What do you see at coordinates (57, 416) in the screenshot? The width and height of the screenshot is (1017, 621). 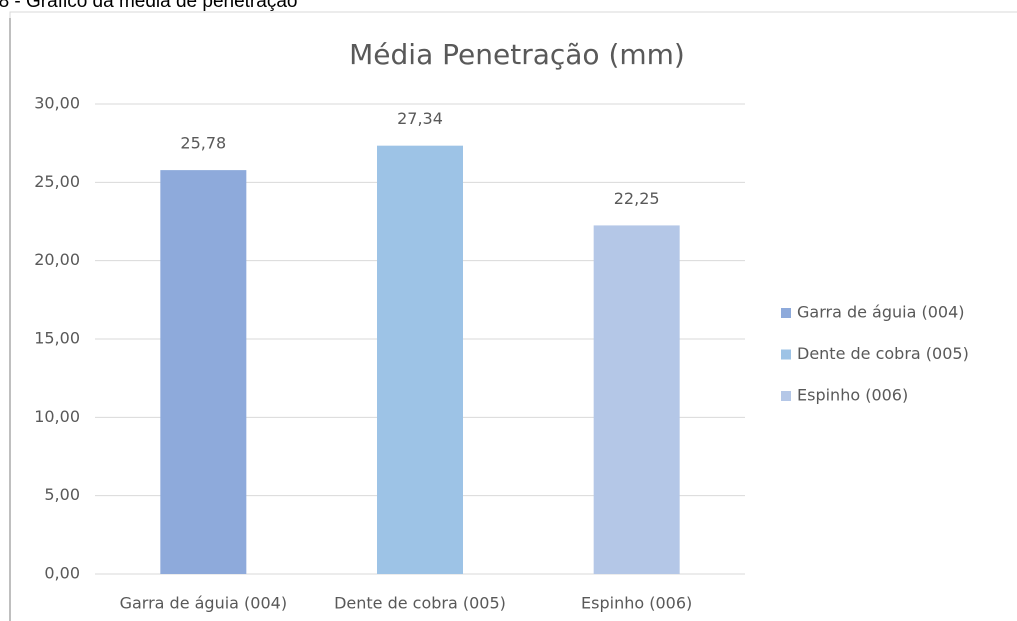 I see `y-tick-label: 10,00` at bounding box center [57, 416].